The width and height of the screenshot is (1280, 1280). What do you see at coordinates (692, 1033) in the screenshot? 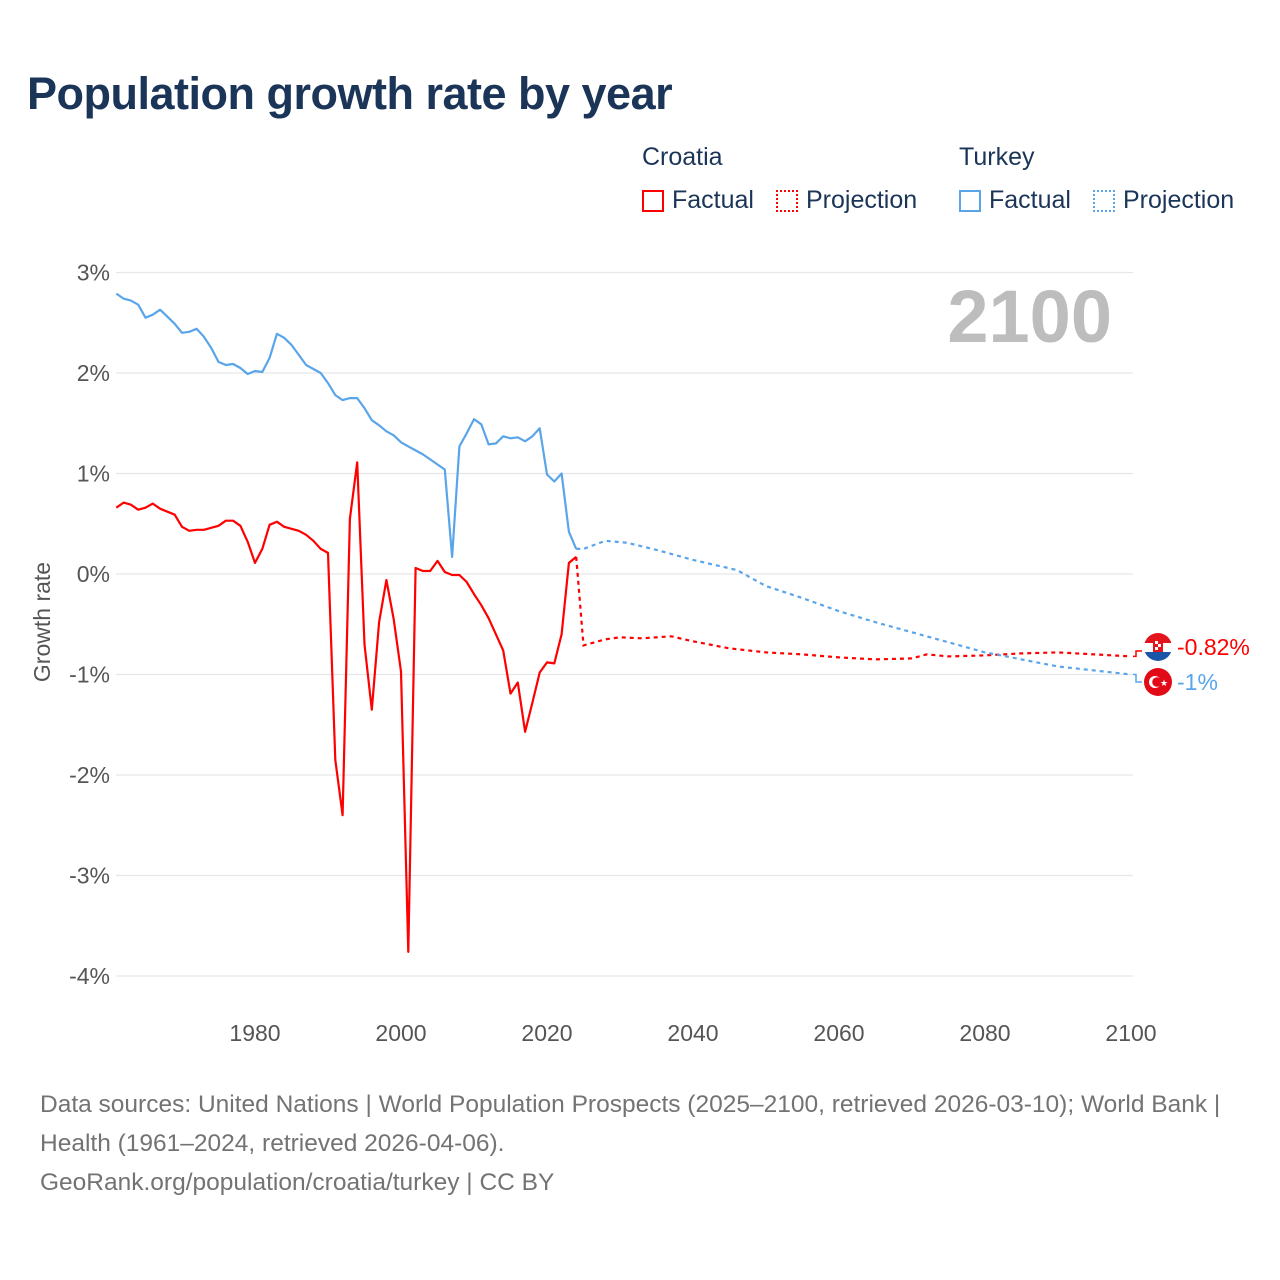
I see `x-tick-label: 2040` at bounding box center [692, 1033].